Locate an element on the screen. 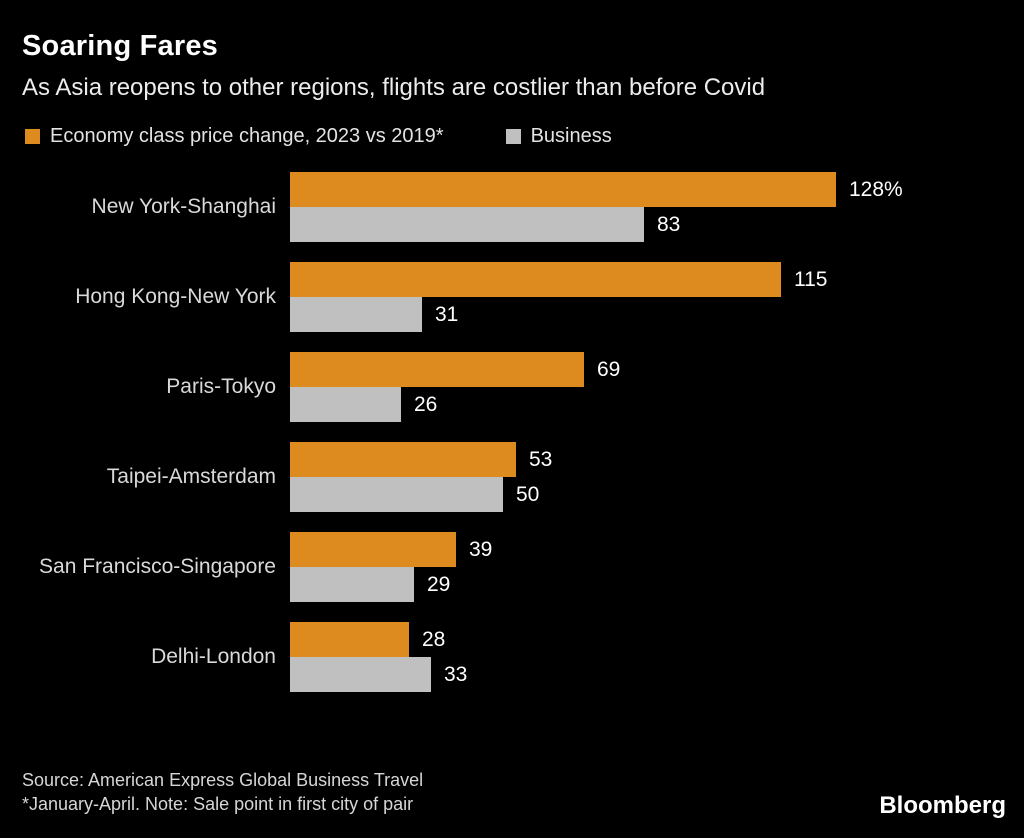 The height and width of the screenshot is (838, 1024). bar-line: 53 is located at coordinates (421, 459).